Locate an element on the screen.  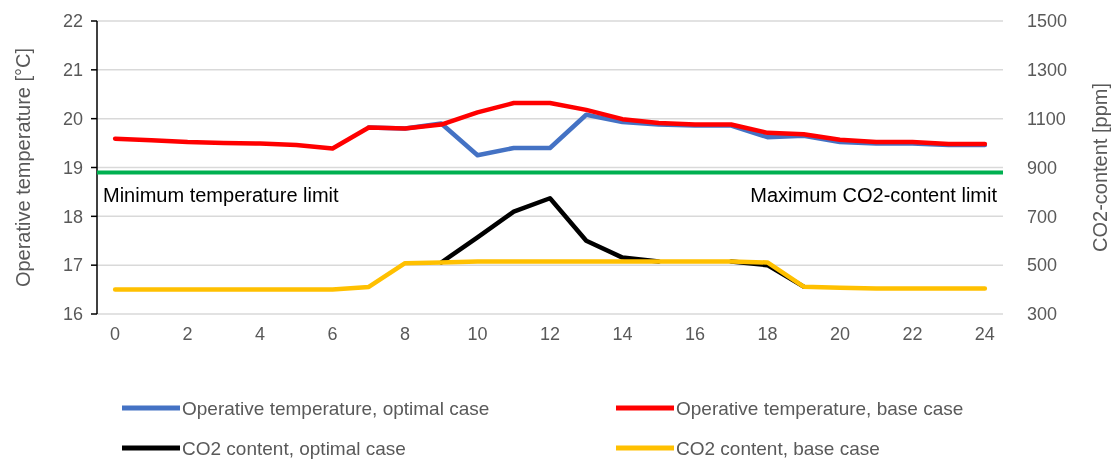
x-tick-label: 16 is located at coordinates (694, 334).